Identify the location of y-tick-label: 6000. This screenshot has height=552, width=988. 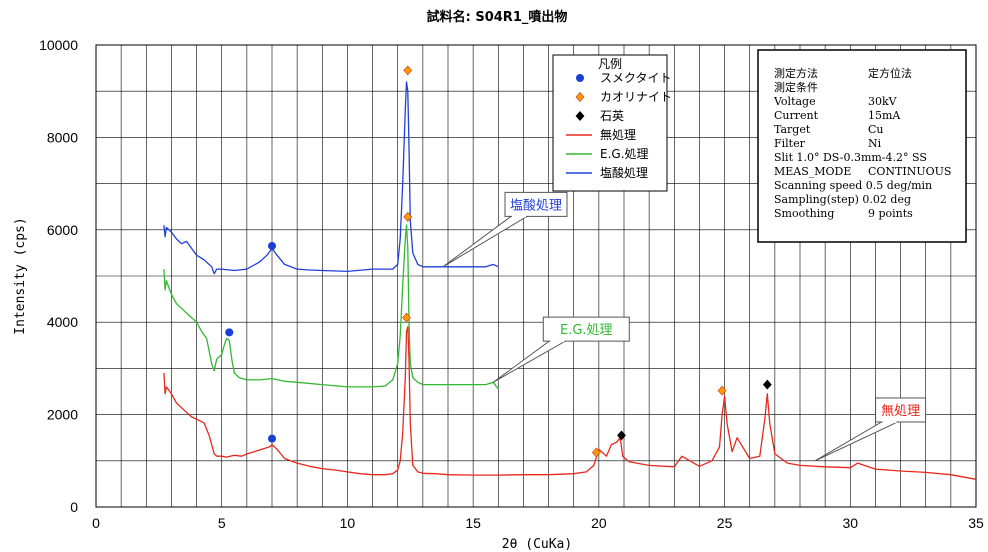
(62, 230).